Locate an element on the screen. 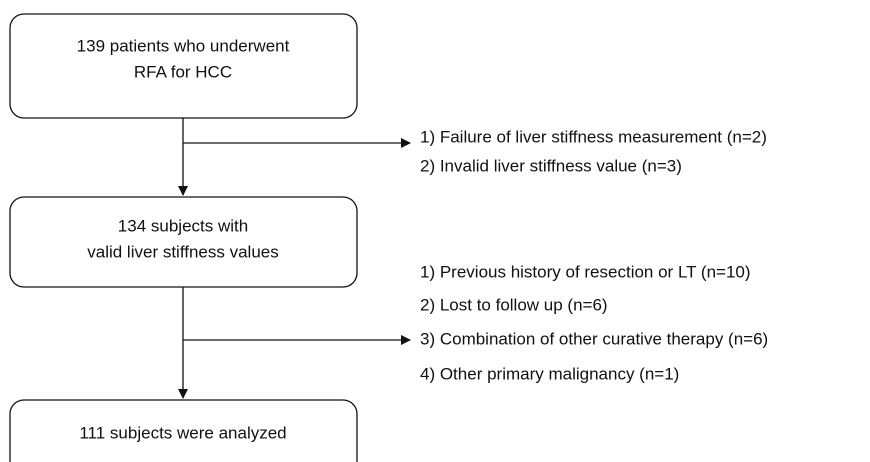  exclusion-text: 2) Invalid liver stiffness value (n=3) is located at coordinates (551, 165).